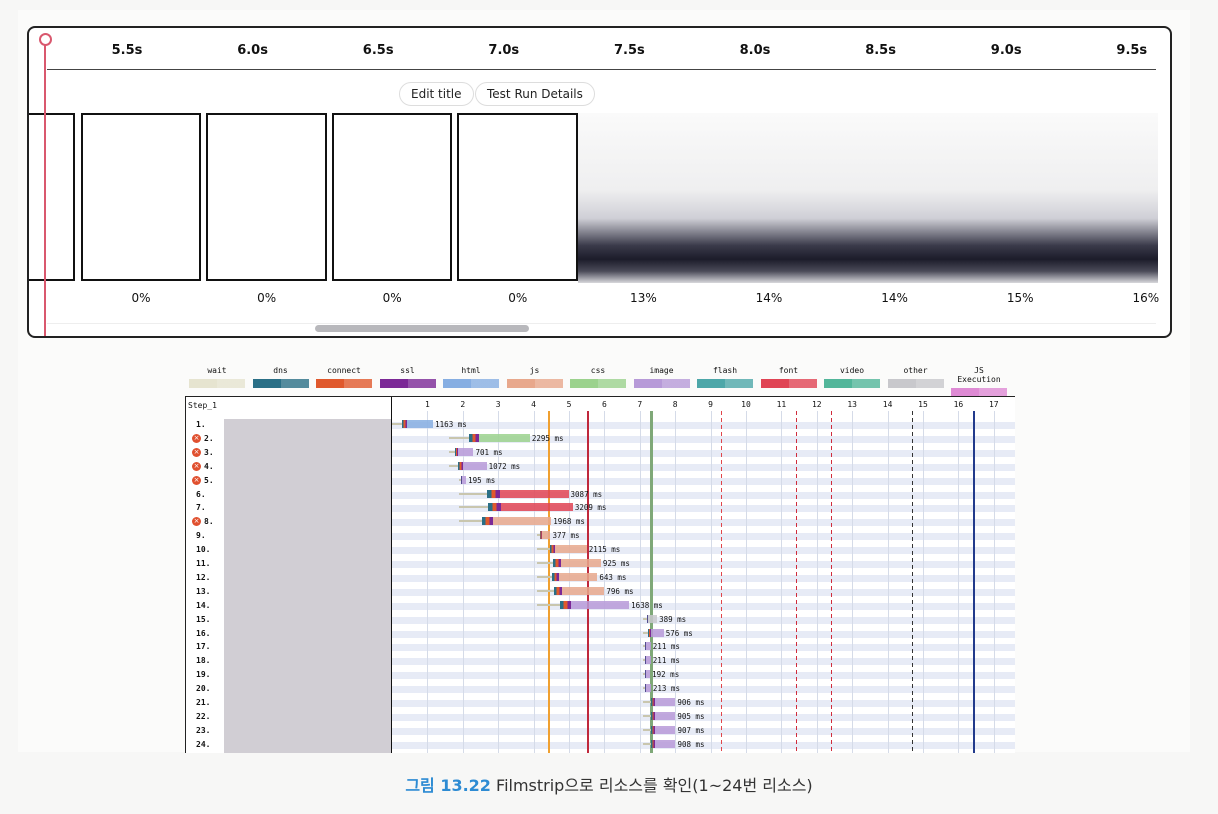  What do you see at coordinates (852, 370) in the screenshot?
I see `legend-label: video` at bounding box center [852, 370].